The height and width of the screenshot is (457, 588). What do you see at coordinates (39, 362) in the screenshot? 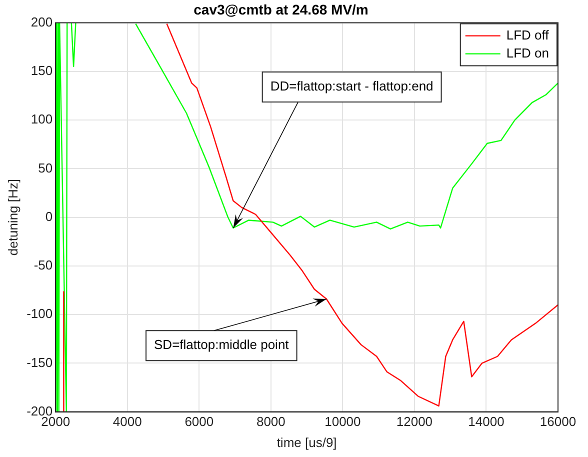
I see `y-tick-label: -150` at bounding box center [39, 362].